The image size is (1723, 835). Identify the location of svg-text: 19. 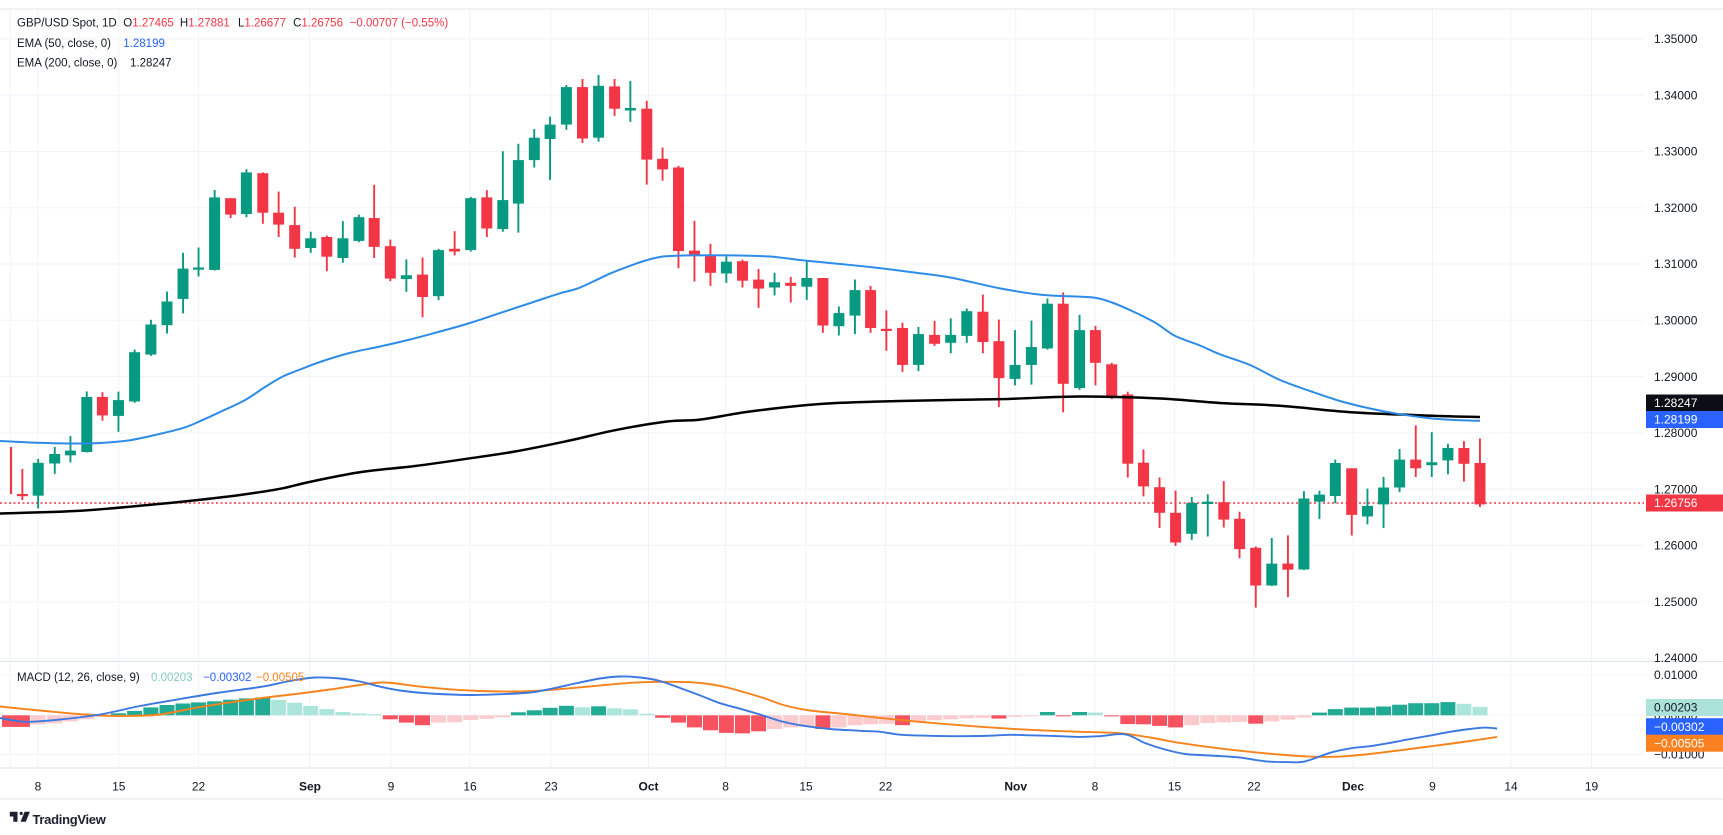
(1592, 787).